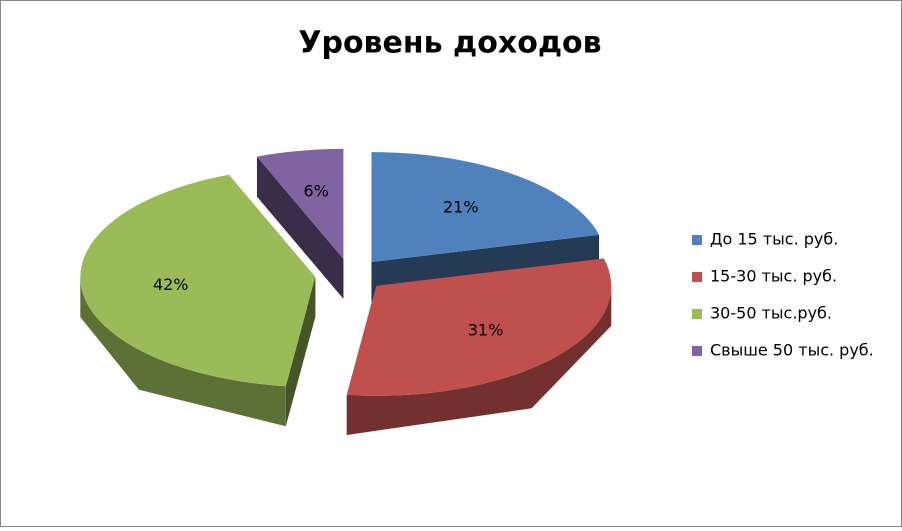  I want to click on legend-label: Свыше 50 тыс. руб., so click(792, 350).